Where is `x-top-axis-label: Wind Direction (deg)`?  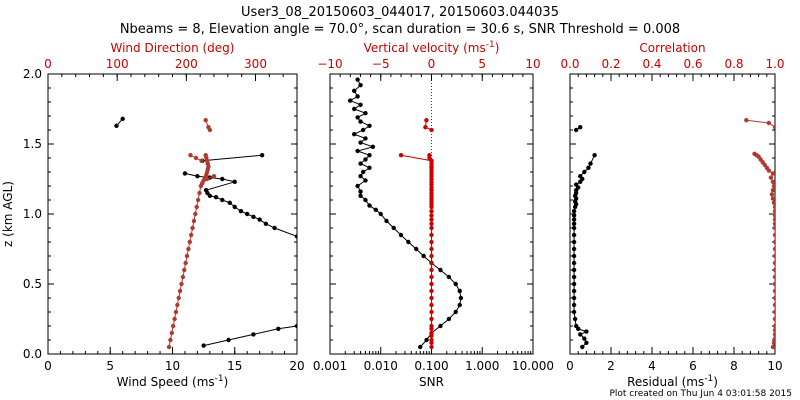 x-top-axis-label: Wind Direction (deg) is located at coordinates (173, 48).